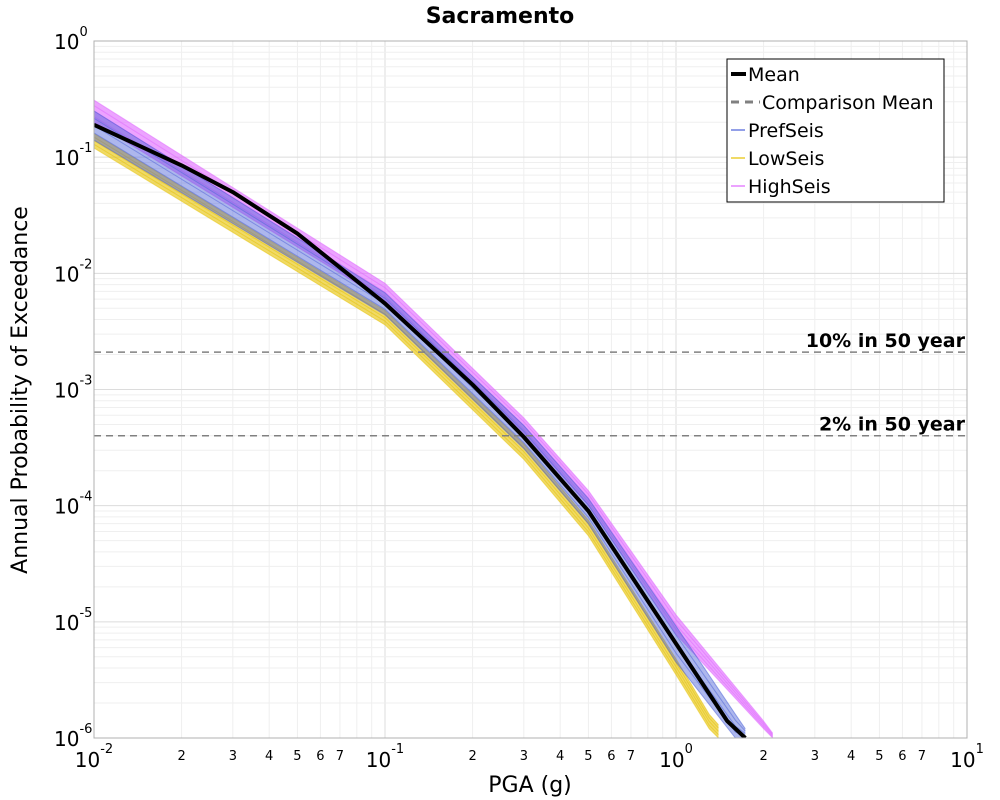 The width and height of the screenshot is (1000, 800). What do you see at coordinates (73, 620) in the screenshot?
I see `y-tick-label: 10⁻⁵` at bounding box center [73, 620].